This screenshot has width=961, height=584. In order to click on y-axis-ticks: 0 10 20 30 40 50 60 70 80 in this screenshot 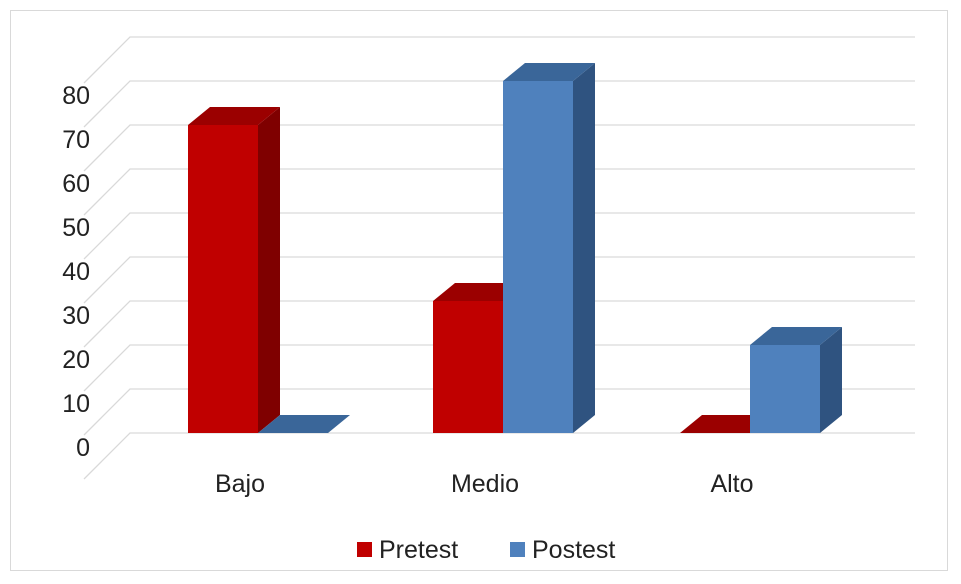, I will do `click(76, 272)`.